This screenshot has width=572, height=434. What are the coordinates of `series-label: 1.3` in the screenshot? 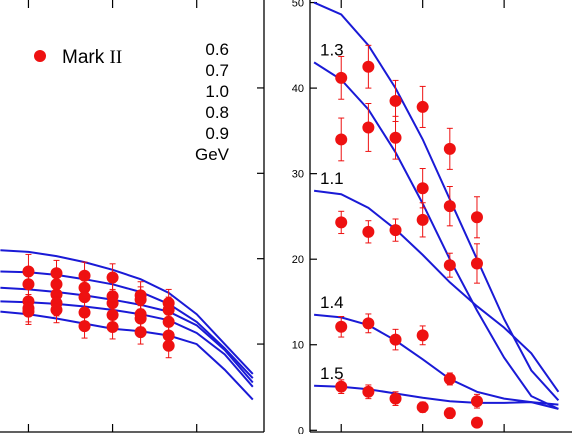 It's located at (332, 49).